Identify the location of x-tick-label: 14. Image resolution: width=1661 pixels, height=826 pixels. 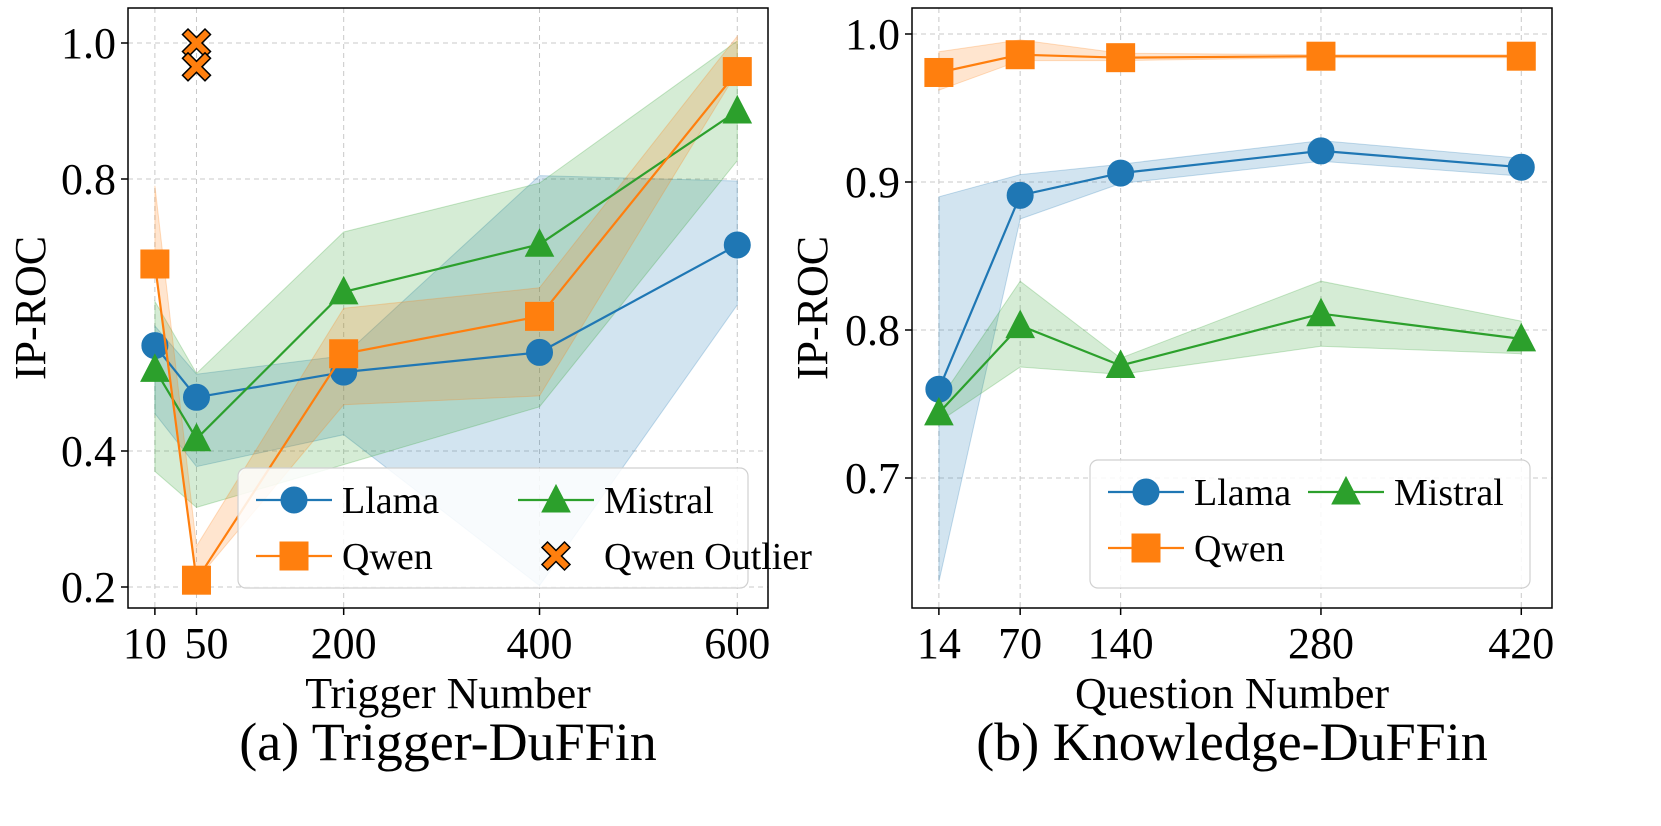
(939, 643).